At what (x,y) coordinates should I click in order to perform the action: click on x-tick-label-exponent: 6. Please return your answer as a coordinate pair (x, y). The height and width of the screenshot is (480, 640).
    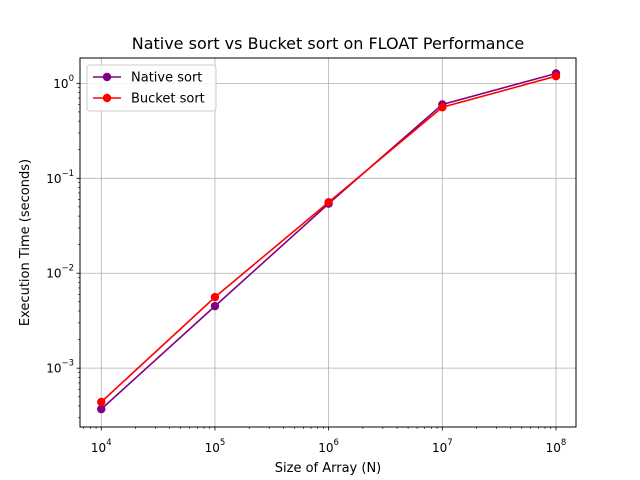
    Looking at the image, I should click on (336, 443).